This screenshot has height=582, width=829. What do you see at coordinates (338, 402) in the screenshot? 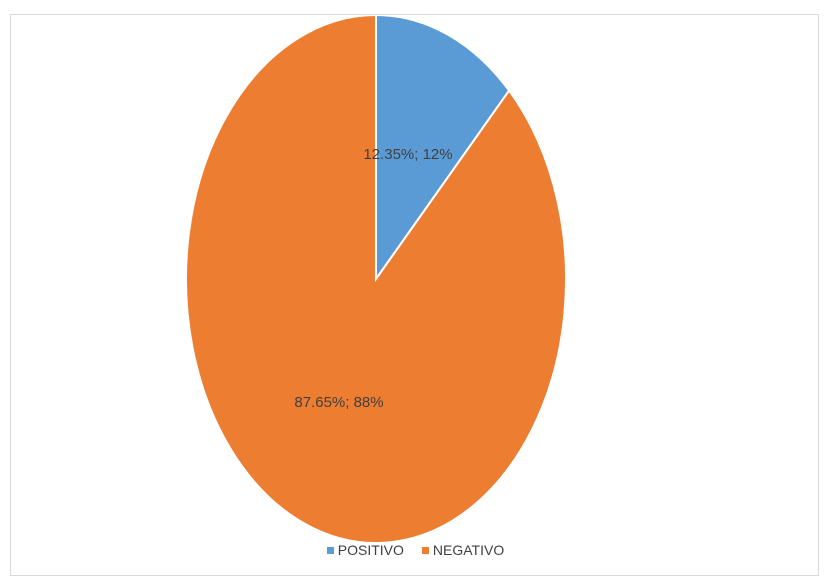
I see `data-label-negativo: 87.65%; 88%` at bounding box center [338, 402].